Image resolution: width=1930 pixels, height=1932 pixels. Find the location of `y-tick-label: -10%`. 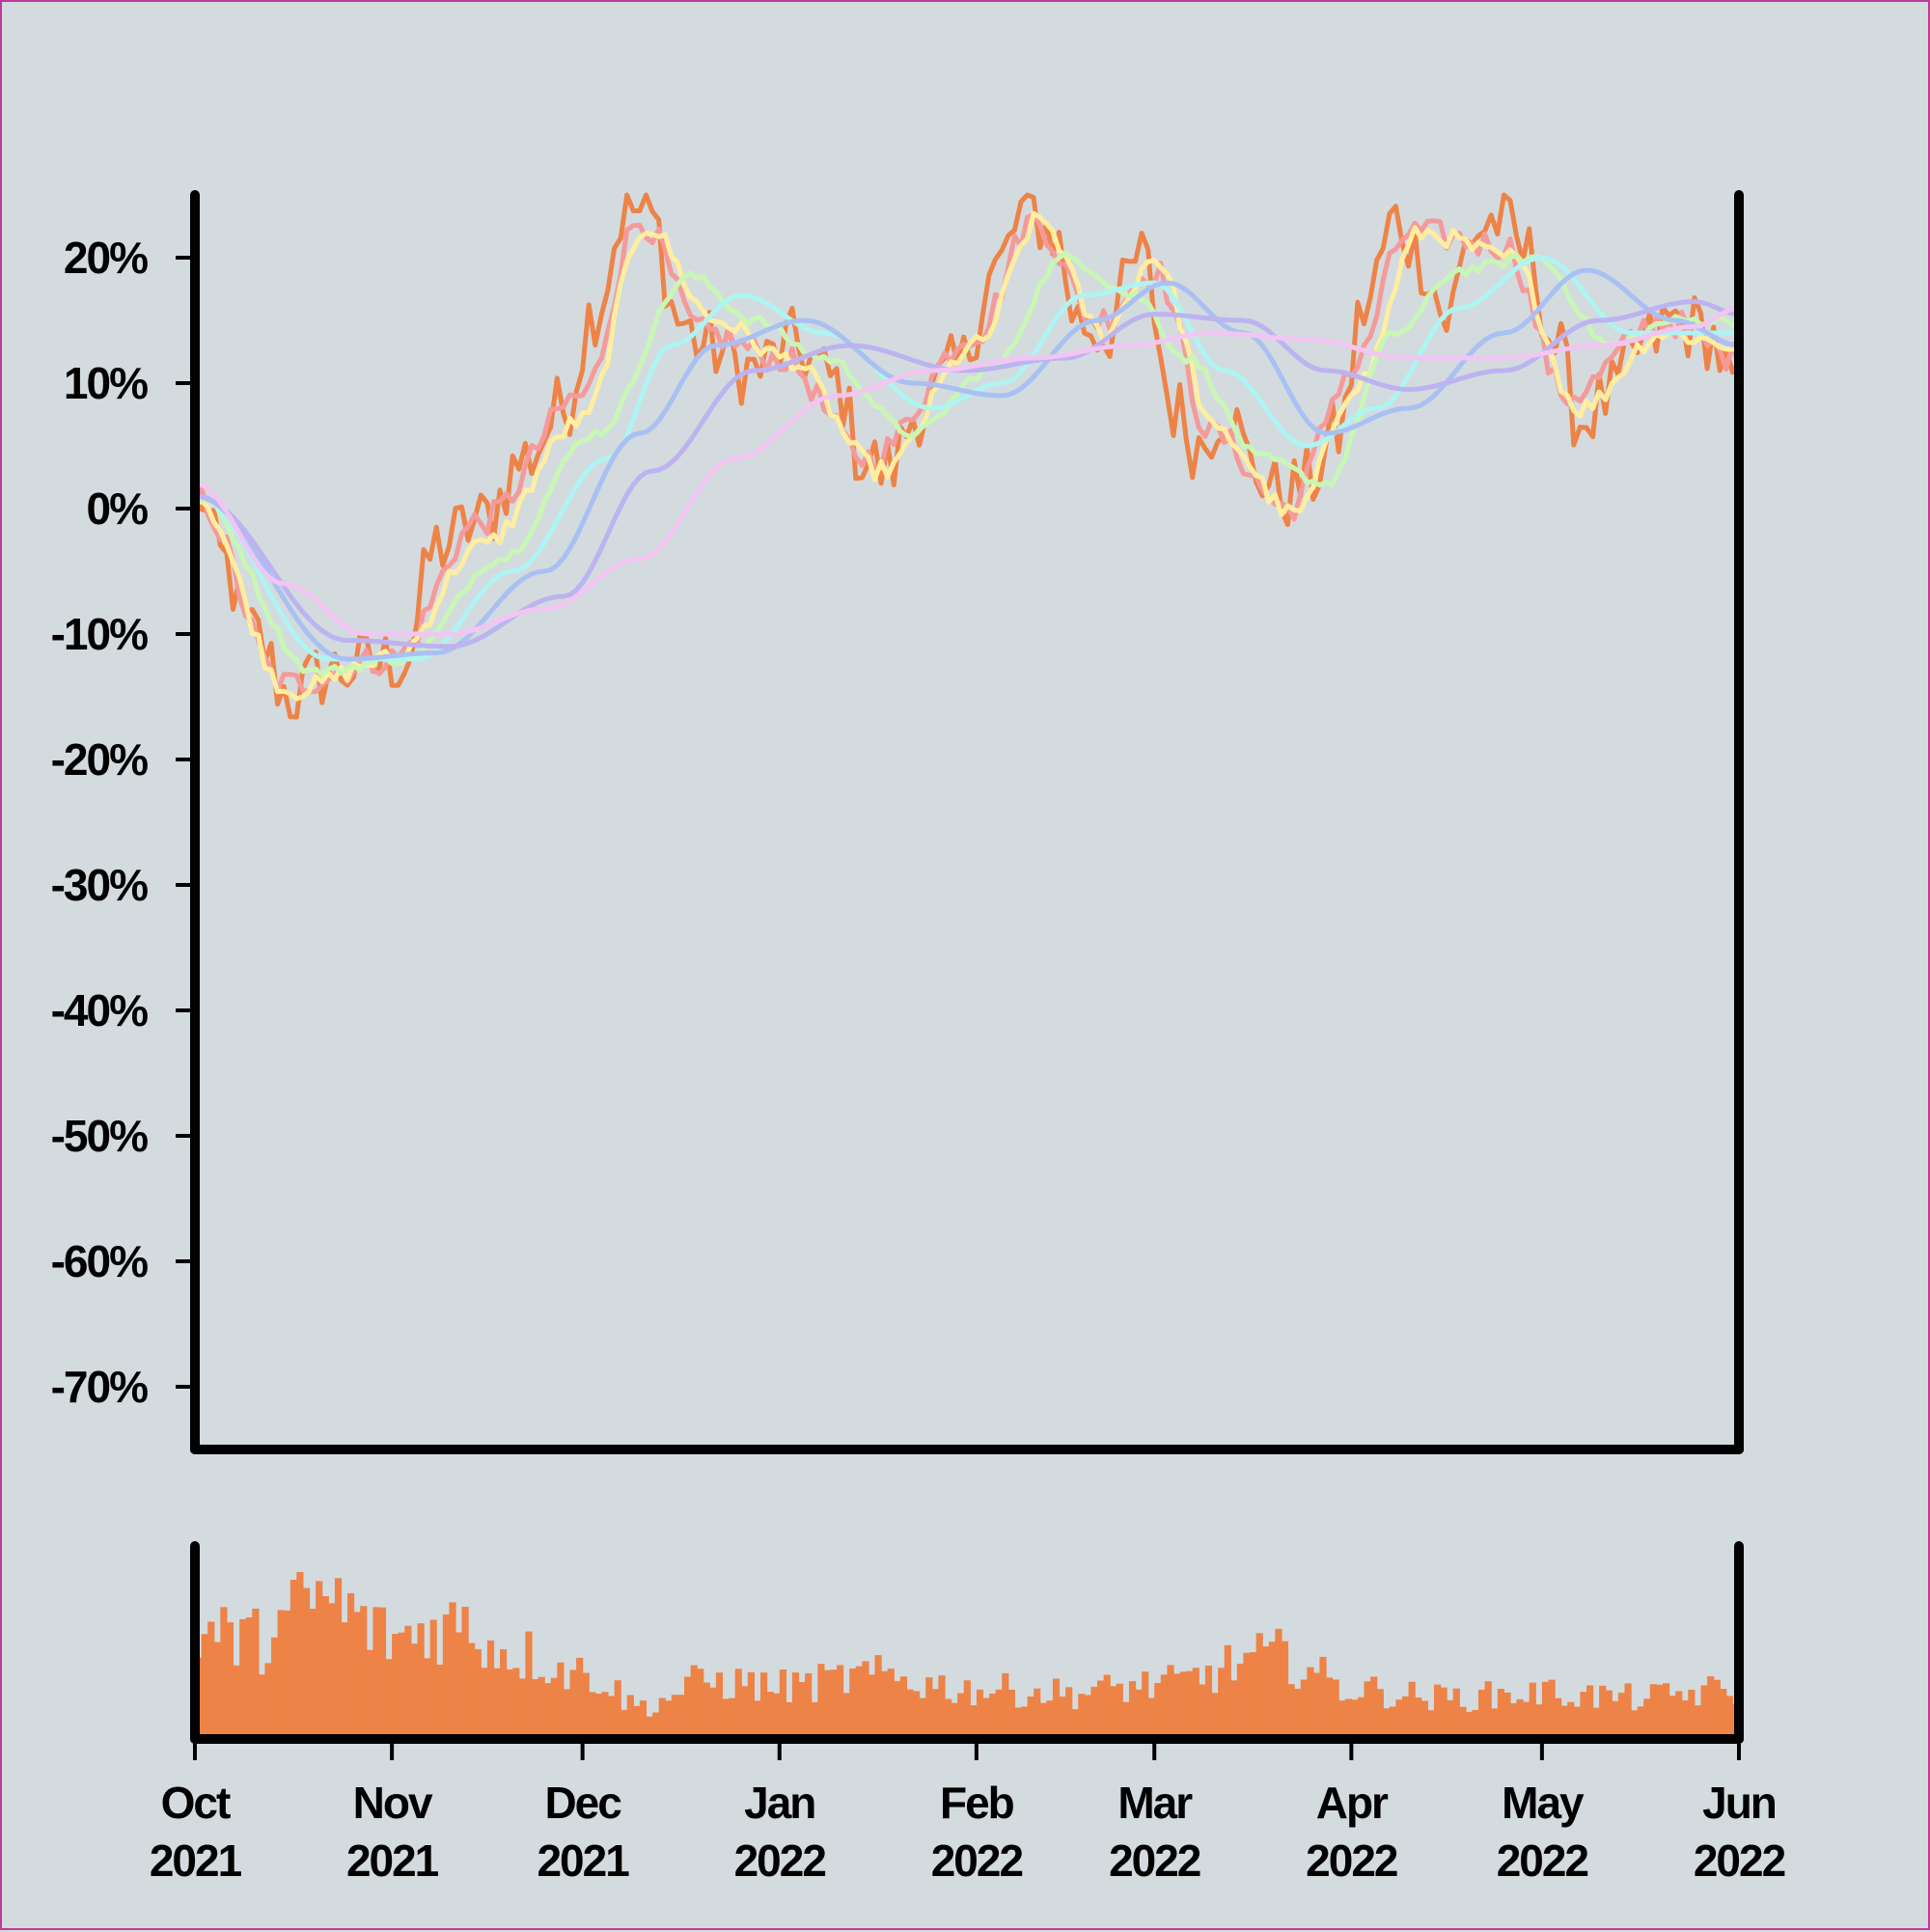

y-tick-label: -10% is located at coordinates (99, 634).